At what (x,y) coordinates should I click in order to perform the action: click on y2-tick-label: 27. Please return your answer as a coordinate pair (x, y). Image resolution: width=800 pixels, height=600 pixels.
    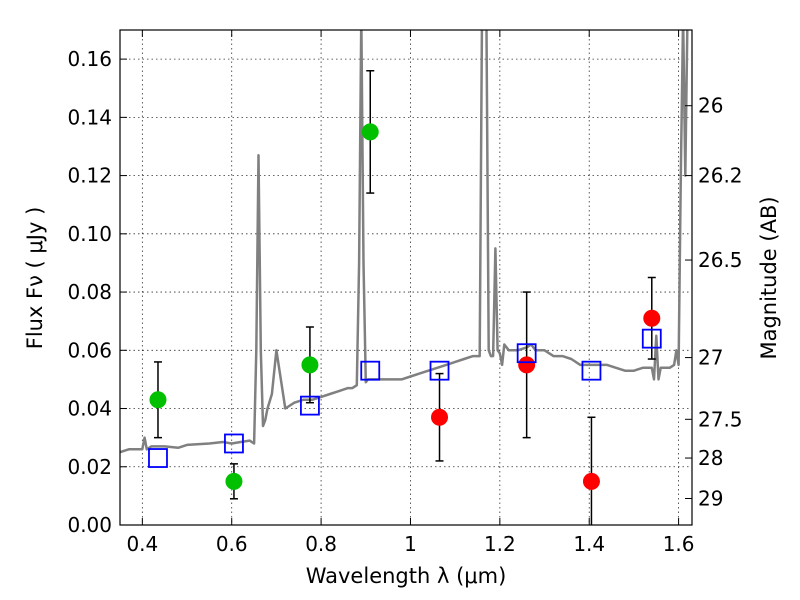
    Looking at the image, I should click on (710, 358).